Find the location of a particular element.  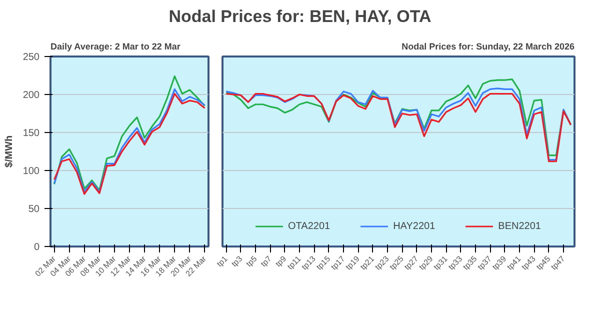

x-tick-label: tp1 is located at coordinates (222, 261).